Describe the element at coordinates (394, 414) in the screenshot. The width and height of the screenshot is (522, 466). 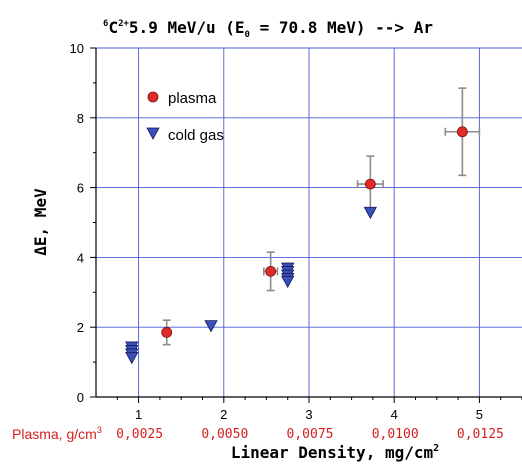
I see `x-tick-label: 4` at that location.